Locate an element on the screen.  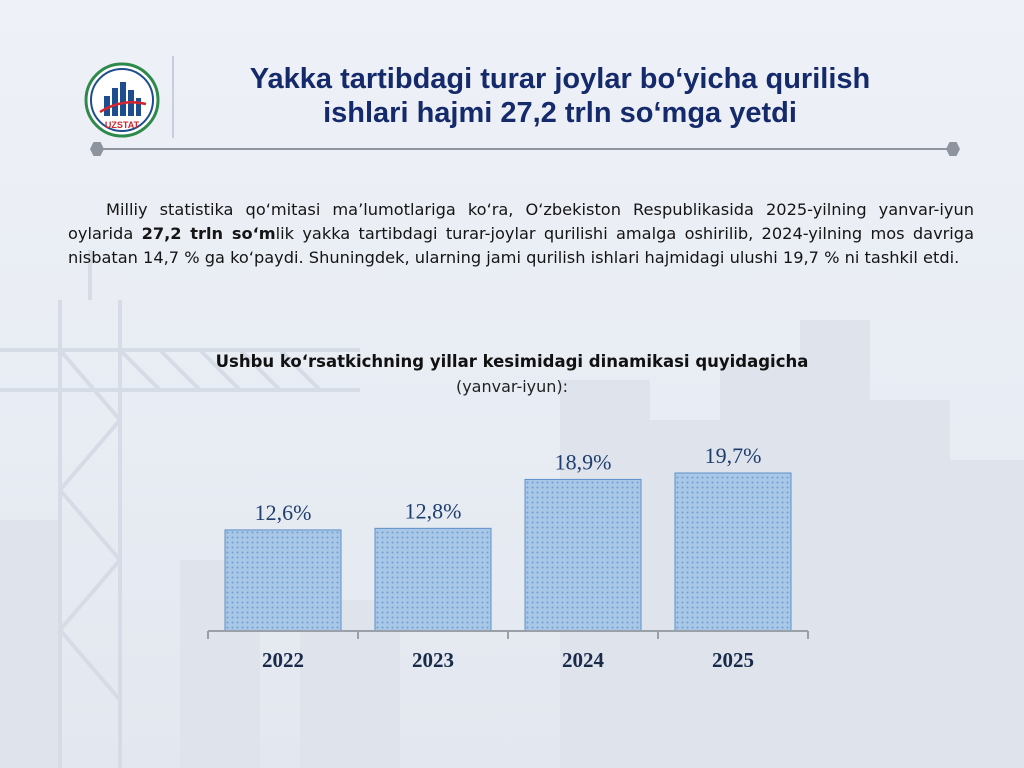
header-rule is located at coordinates (526, 149).